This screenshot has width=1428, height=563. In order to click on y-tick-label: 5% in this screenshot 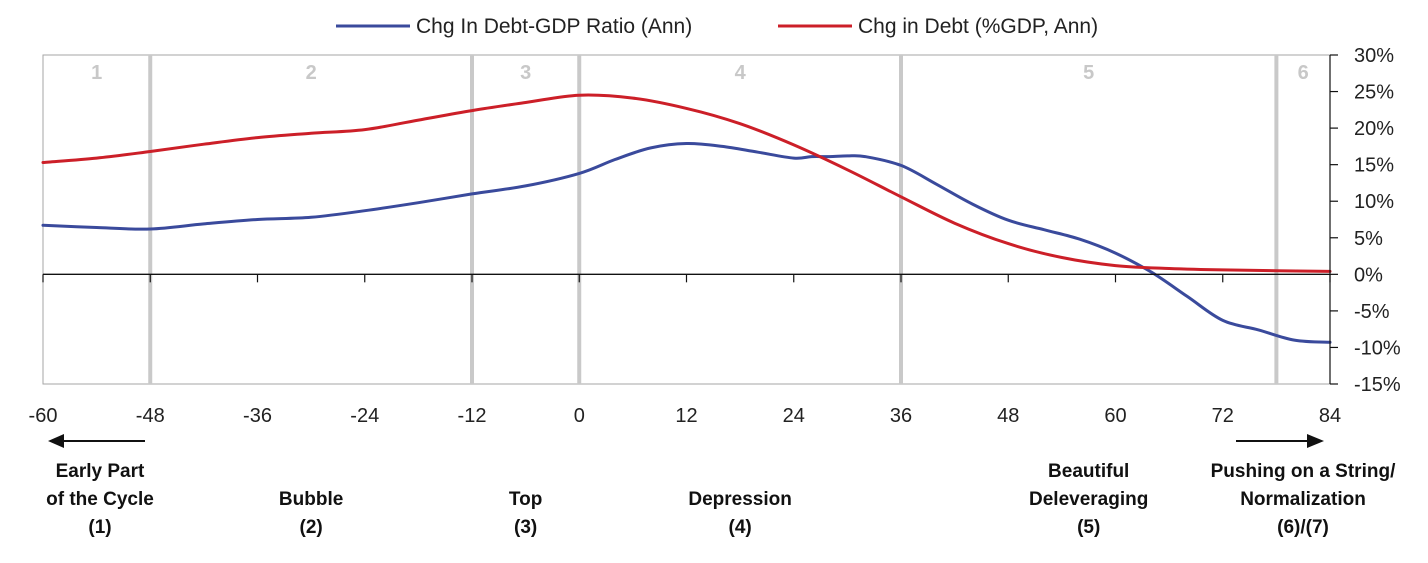, I will do `click(1368, 239)`.